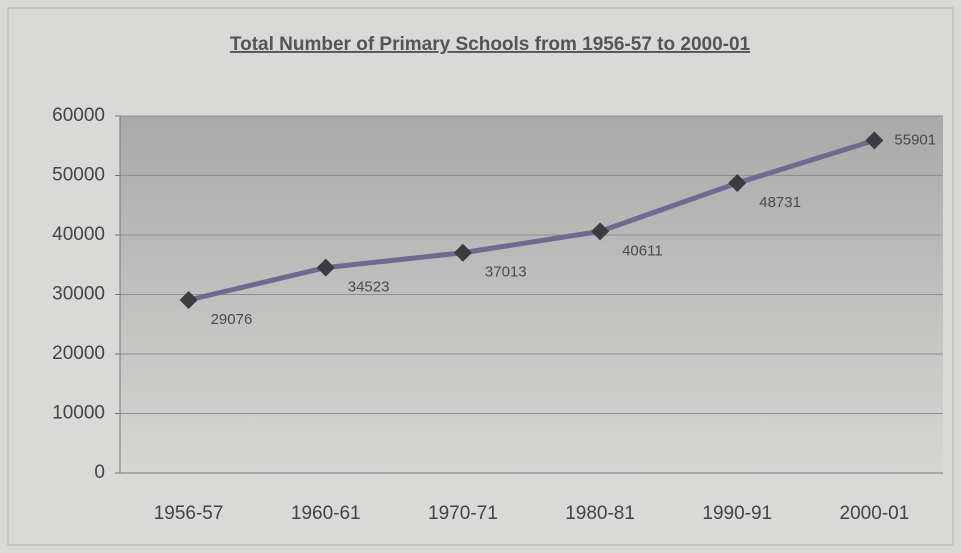 The image size is (961, 553). Describe the element at coordinates (780, 202) in the screenshot. I see `data-label: 48731` at that location.